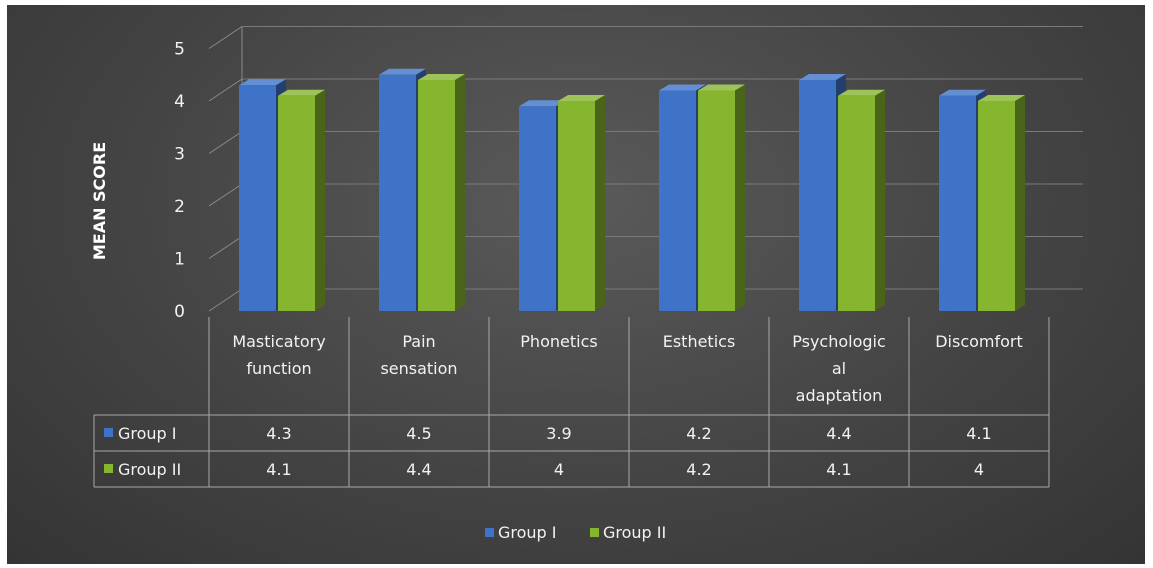  Describe the element at coordinates (558, 341) in the screenshot. I see `category-label: Phonetics` at that location.